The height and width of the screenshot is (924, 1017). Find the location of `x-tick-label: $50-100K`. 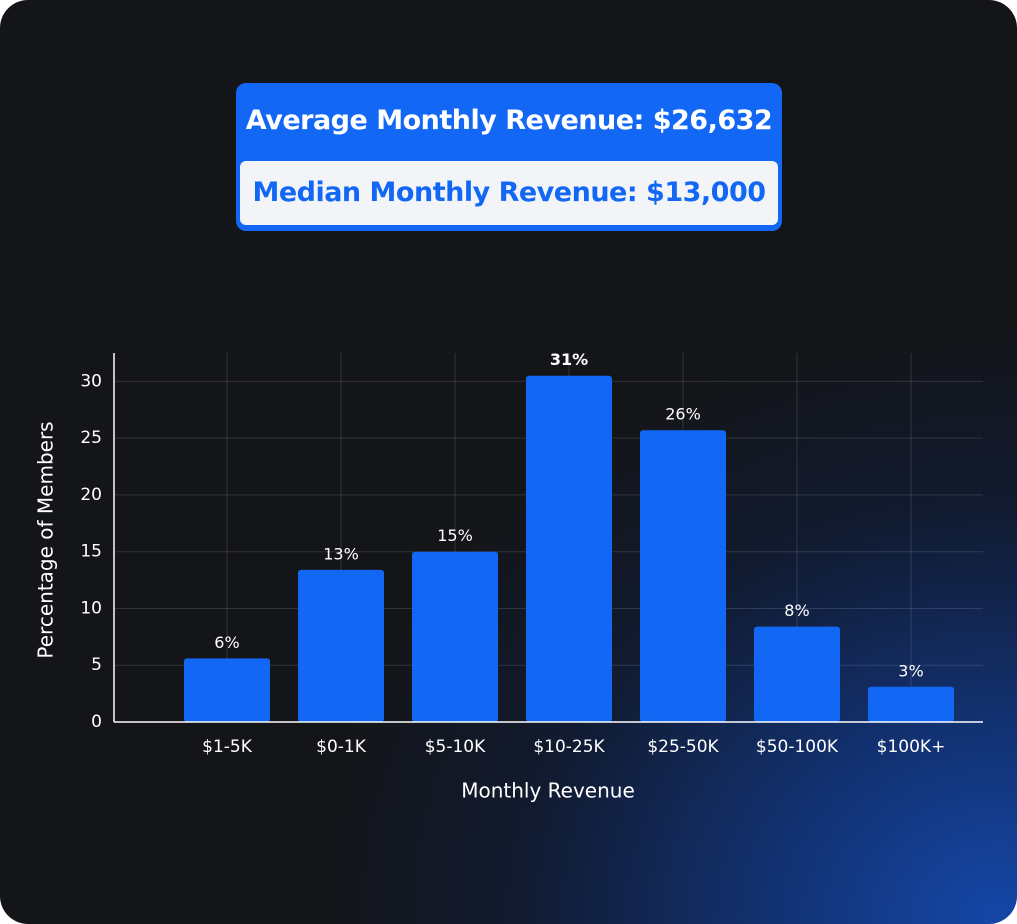

x-tick-label: $50-100K is located at coordinates (797, 747).